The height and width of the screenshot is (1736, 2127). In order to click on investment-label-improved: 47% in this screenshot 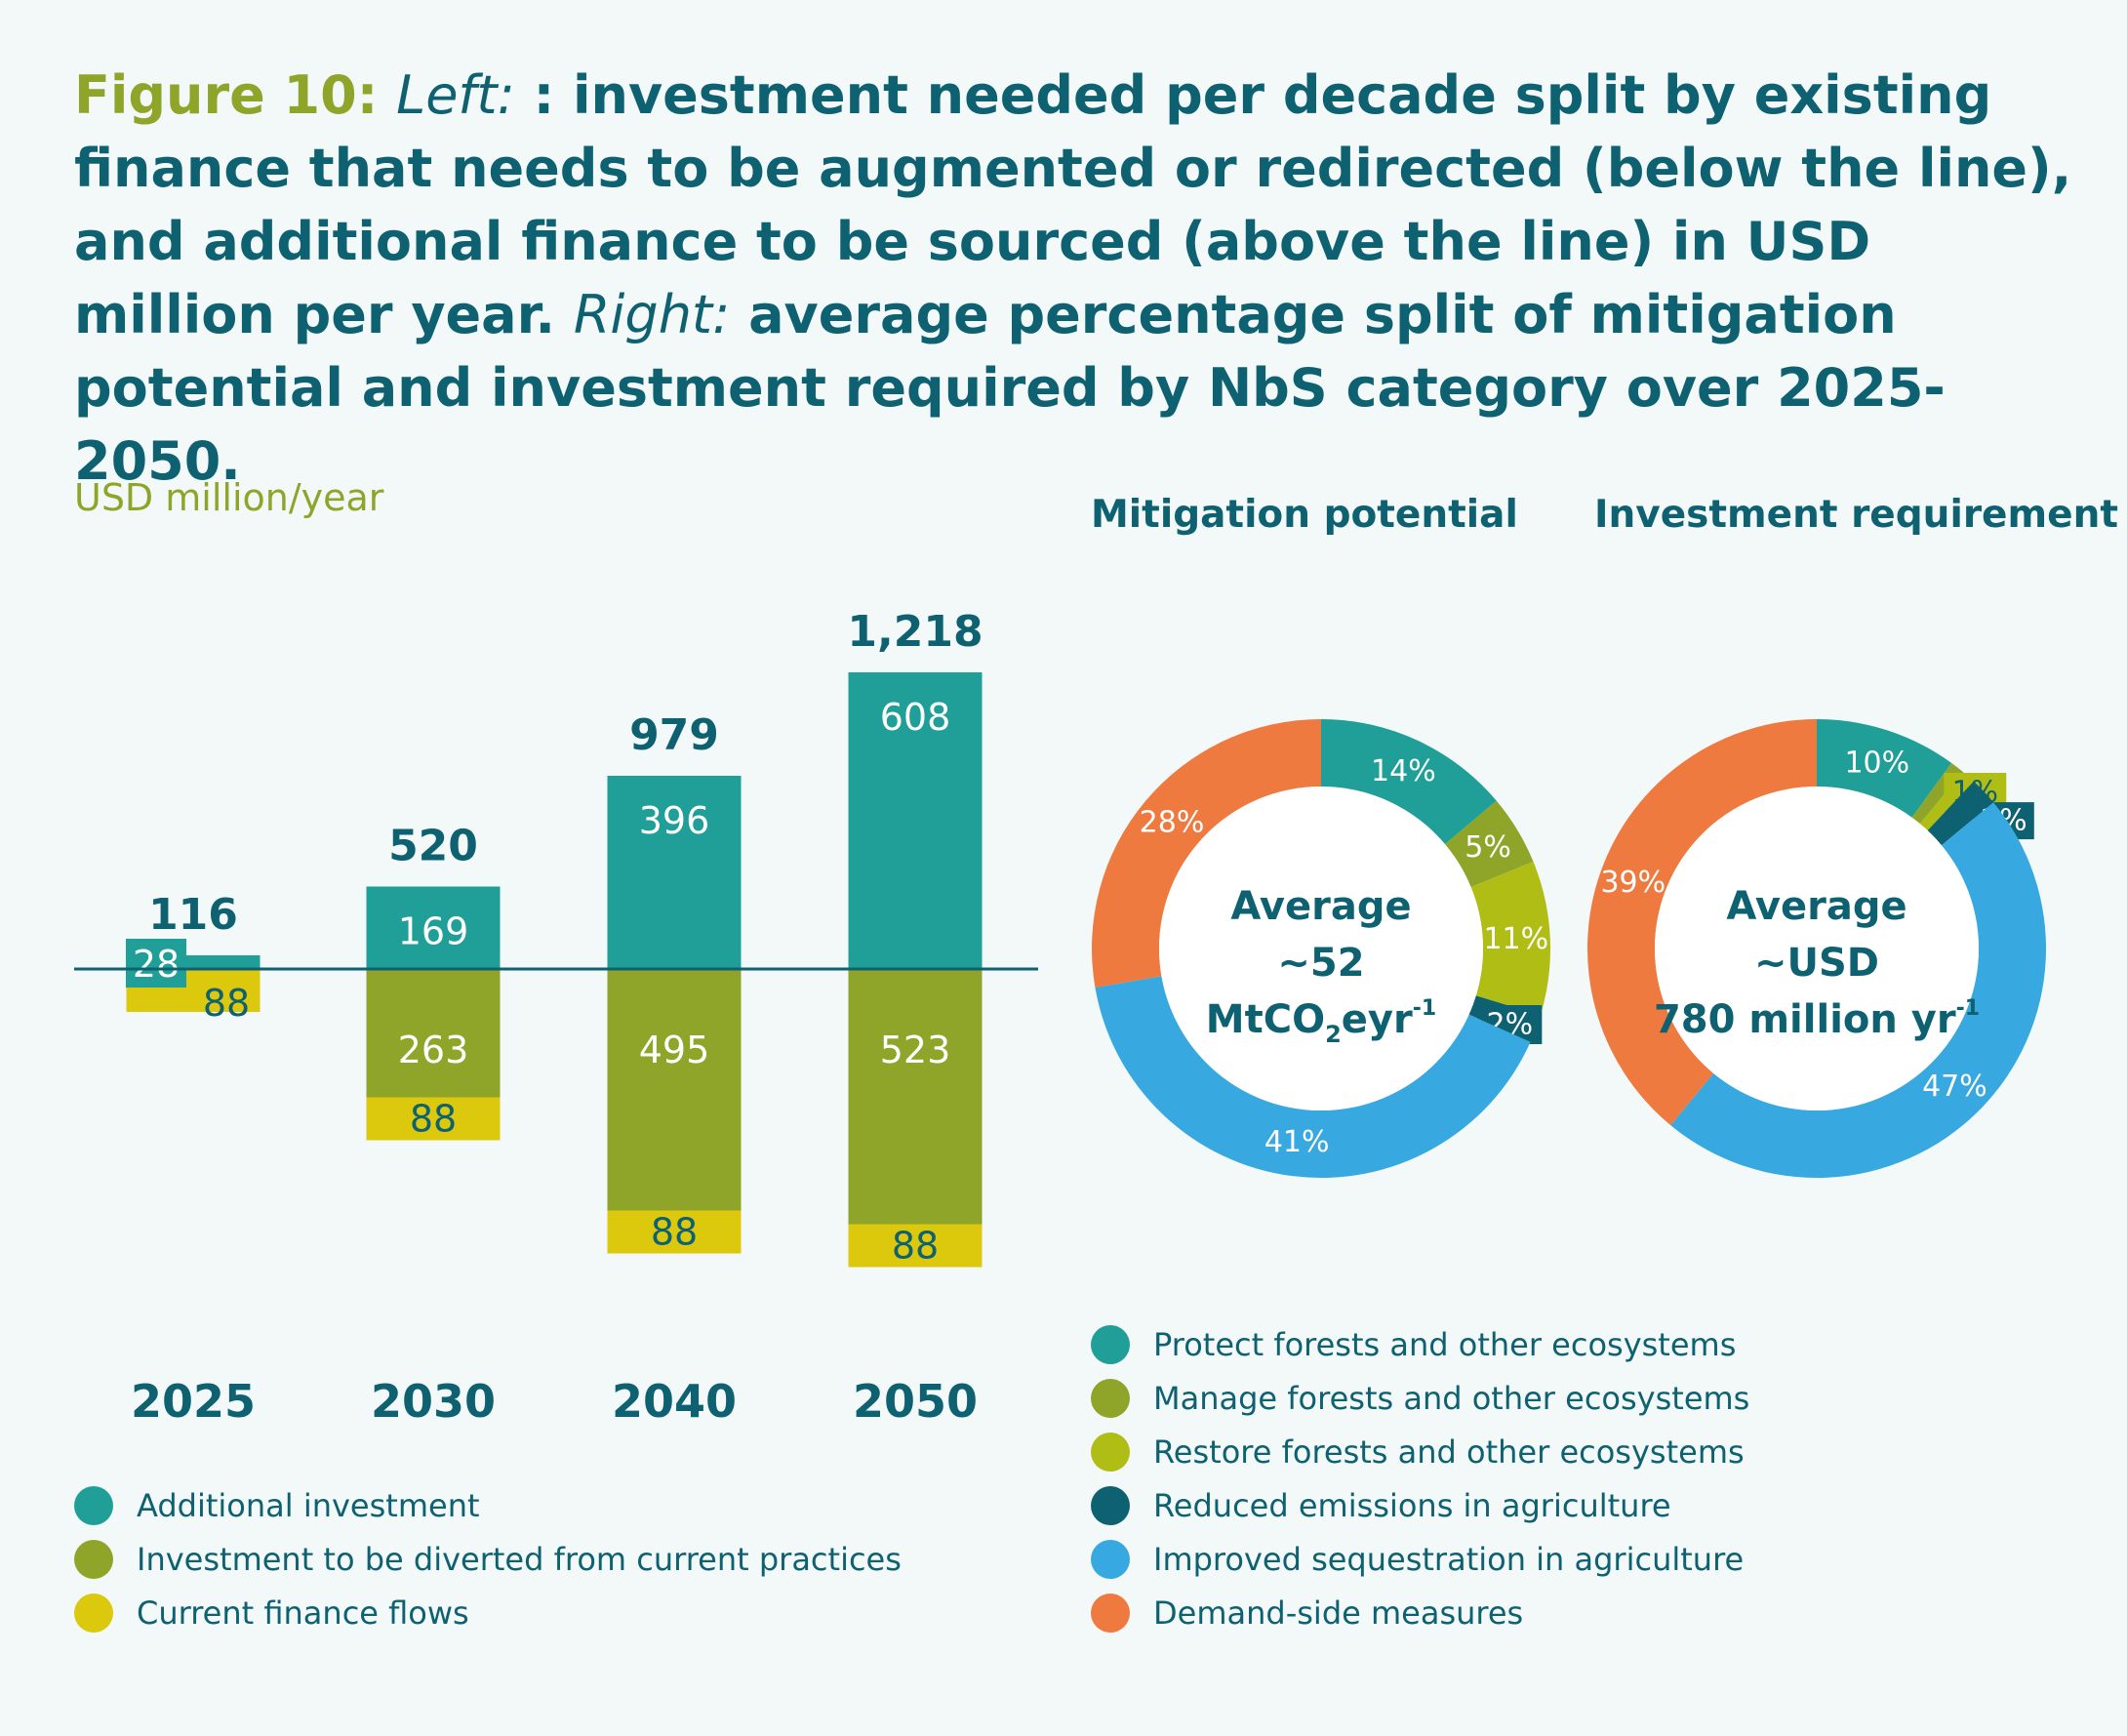, I will do `click(1954, 1087)`.